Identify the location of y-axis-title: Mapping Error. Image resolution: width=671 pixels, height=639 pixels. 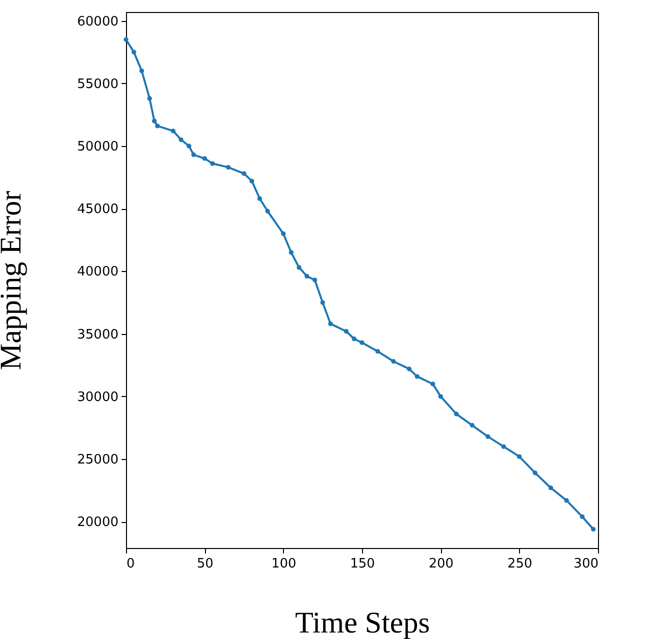
(14, 280).